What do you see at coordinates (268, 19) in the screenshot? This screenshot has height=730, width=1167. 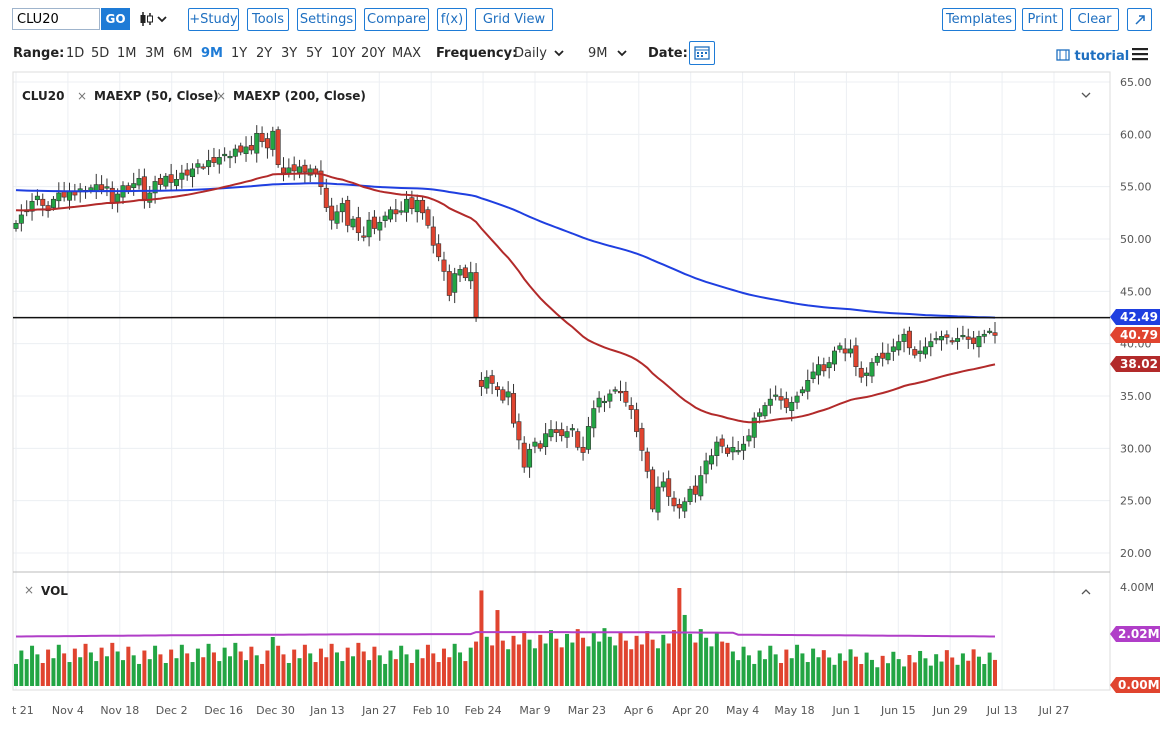 I see `tools-button: Tools` at bounding box center [268, 19].